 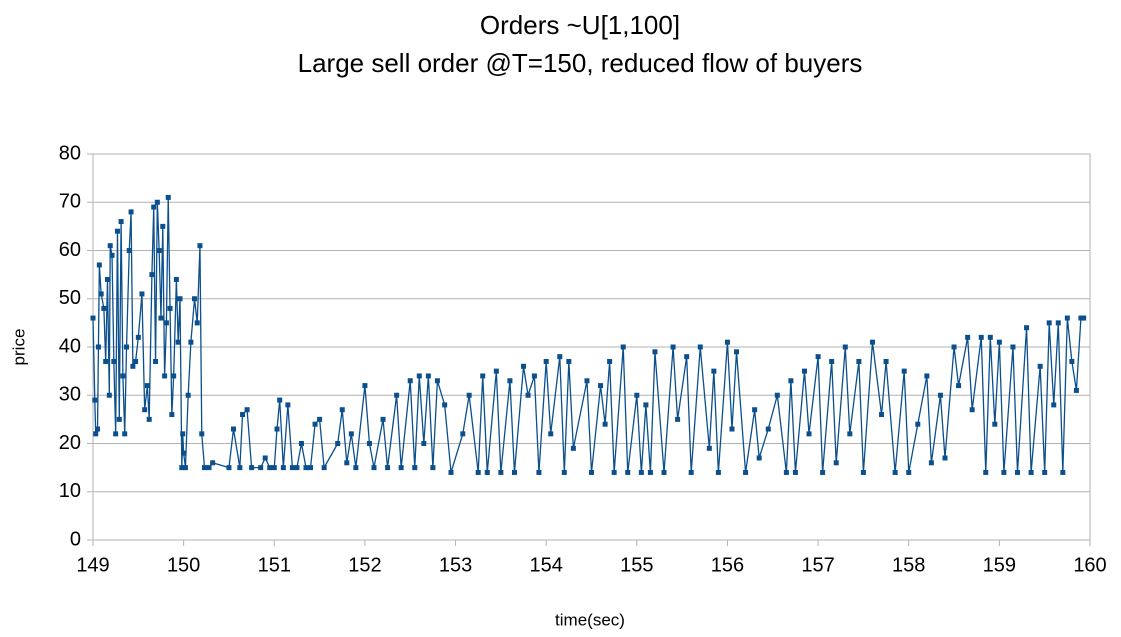 I want to click on y-tick-label: 20, so click(x=70, y=443).